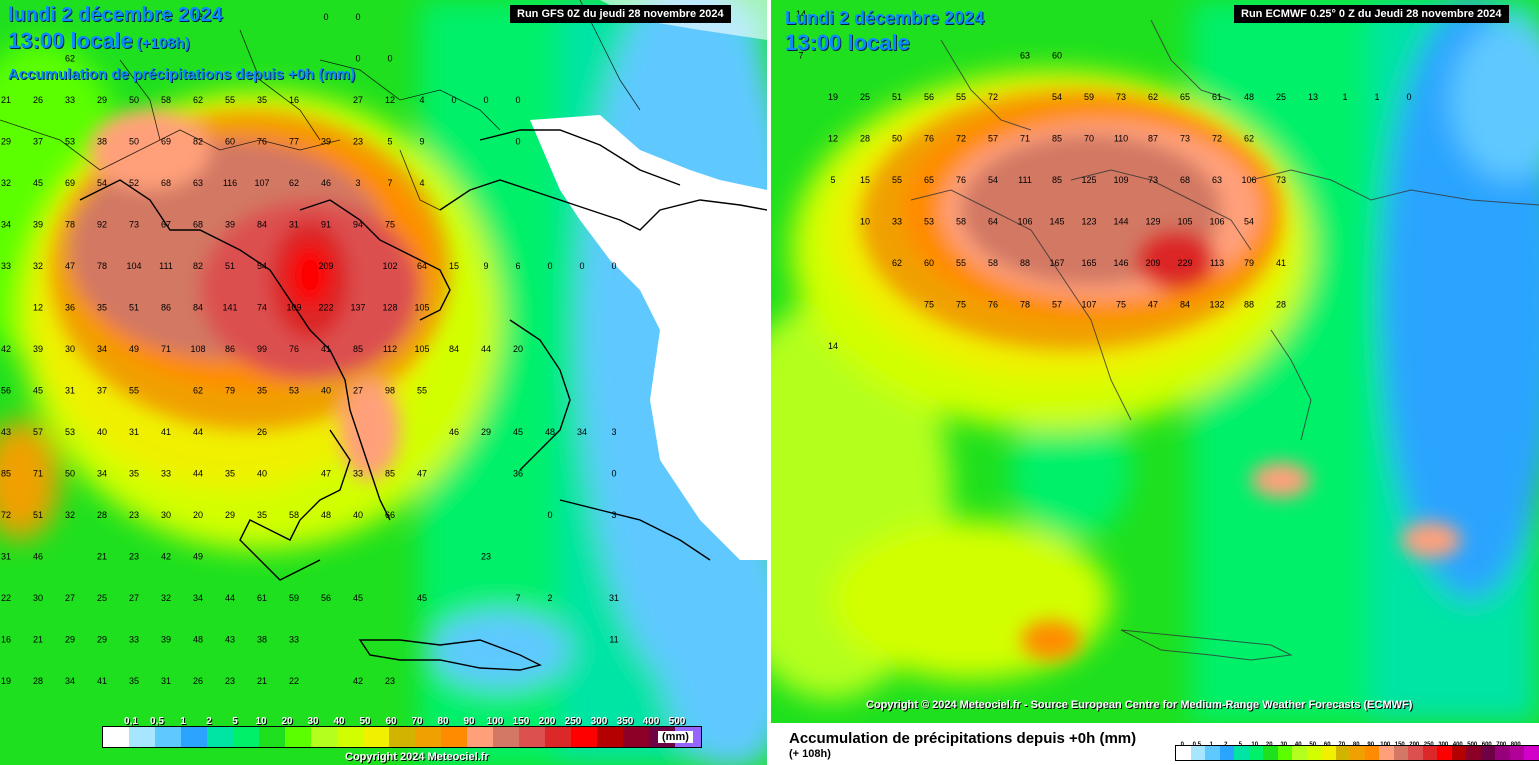 The image size is (1539, 765). Describe the element at coordinates (961, 139) in the screenshot. I see `grid-value: 72` at that location.